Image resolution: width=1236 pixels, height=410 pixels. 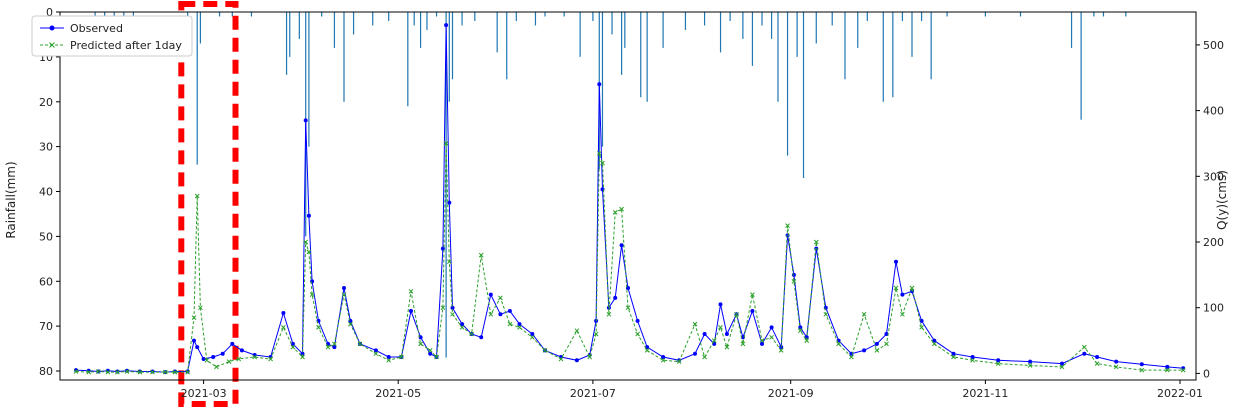 What do you see at coordinates (1206, 373) in the screenshot?
I see `right-tick-label: 0` at bounding box center [1206, 373].